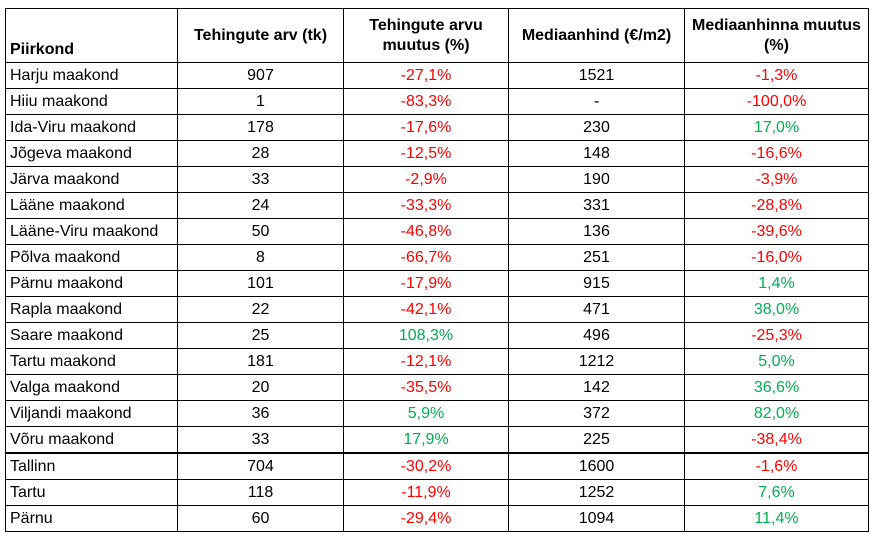  What do you see at coordinates (260, 492) in the screenshot?
I see `cell-transaction-count: 118` at bounding box center [260, 492].